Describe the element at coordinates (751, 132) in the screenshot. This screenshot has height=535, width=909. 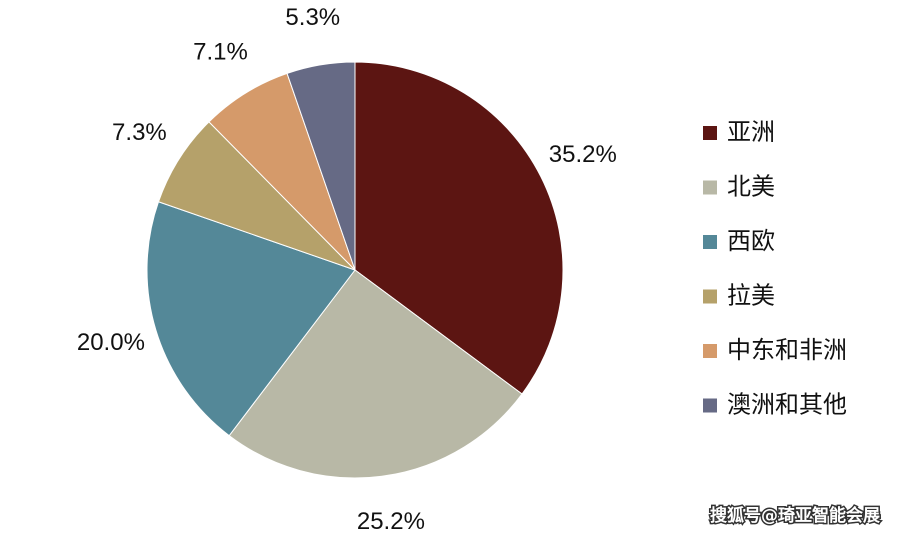
I see `legend-label: 亚洲` at that location.